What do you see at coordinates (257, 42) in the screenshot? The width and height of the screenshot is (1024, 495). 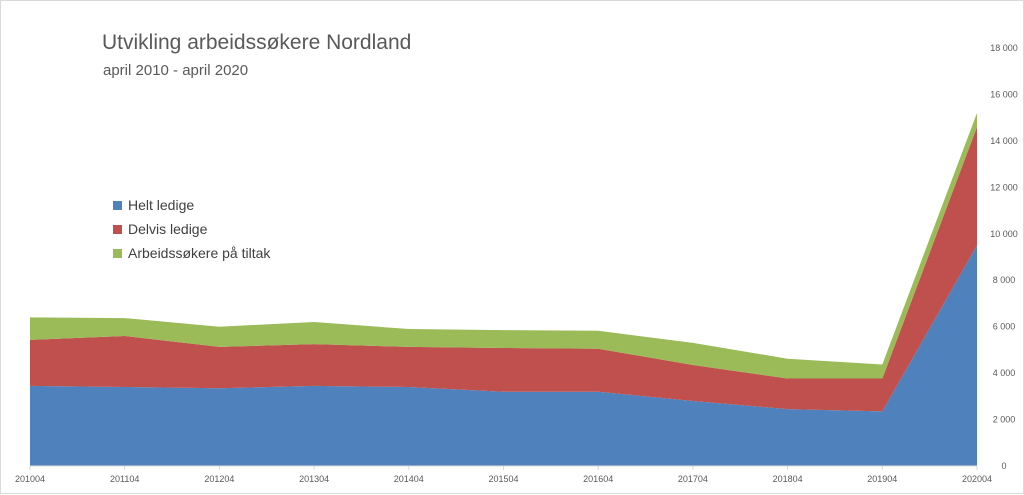 I see `chart-title: Utvikling arbeidssøkere Nordland` at bounding box center [257, 42].